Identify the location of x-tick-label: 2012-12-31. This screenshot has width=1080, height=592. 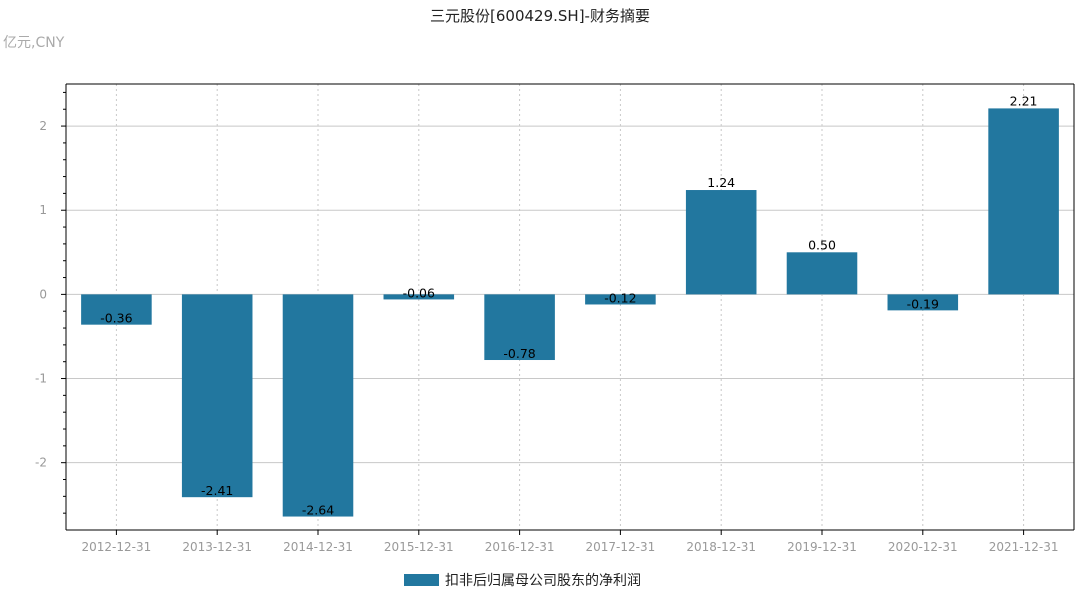
(117, 547).